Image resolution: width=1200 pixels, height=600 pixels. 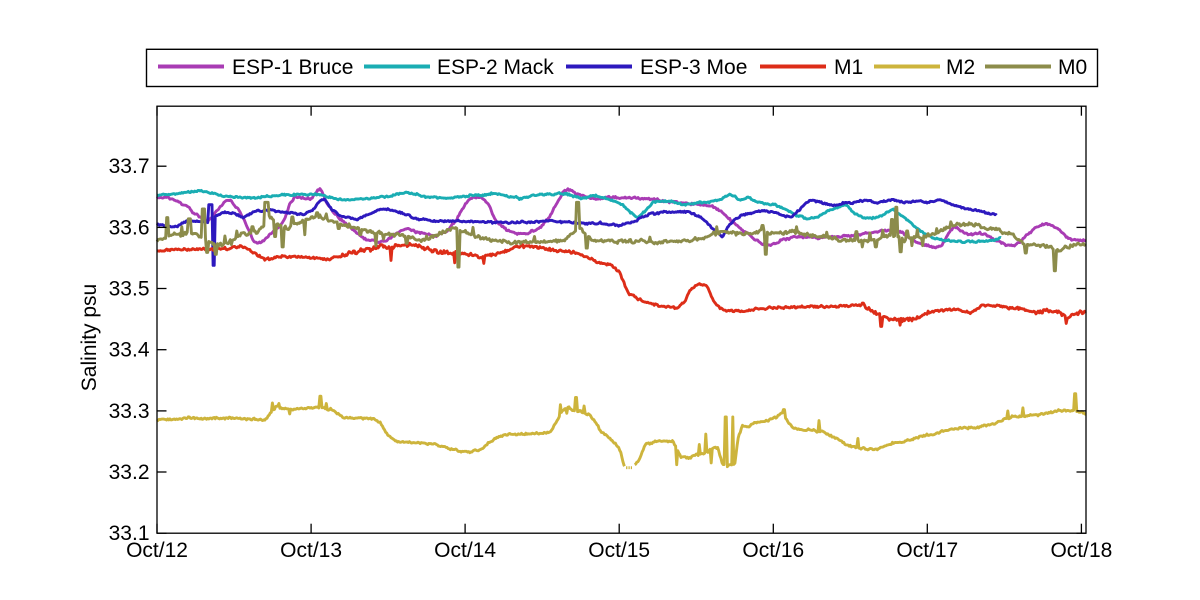 What do you see at coordinates (157, 550) in the screenshot?
I see `svg-text: Oct/12` at bounding box center [157, 550].